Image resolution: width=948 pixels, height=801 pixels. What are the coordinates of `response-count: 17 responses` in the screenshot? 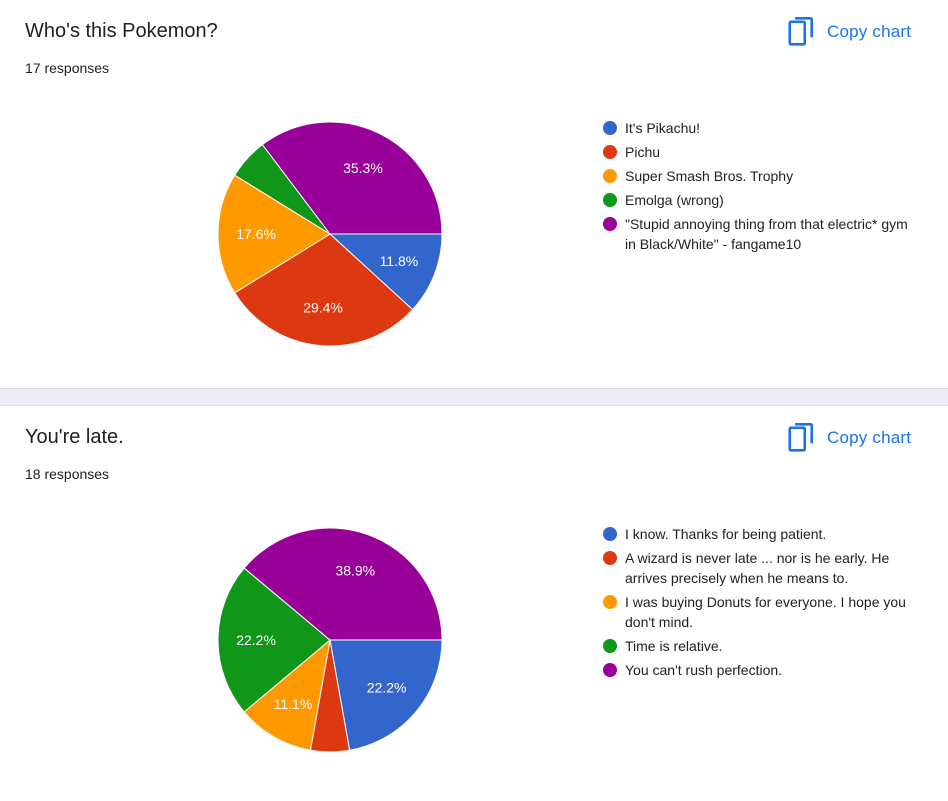 It's located at (67, 68).